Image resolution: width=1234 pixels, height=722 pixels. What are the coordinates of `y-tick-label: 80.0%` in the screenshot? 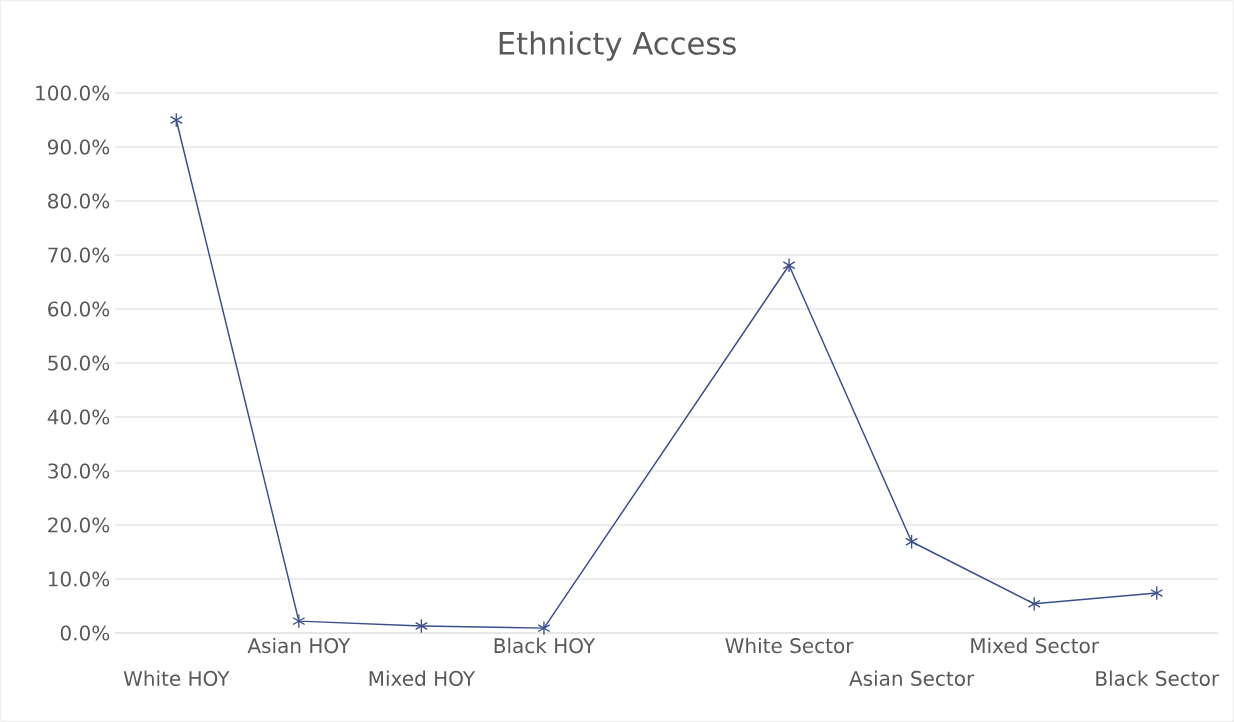 It's located at (79, 201).